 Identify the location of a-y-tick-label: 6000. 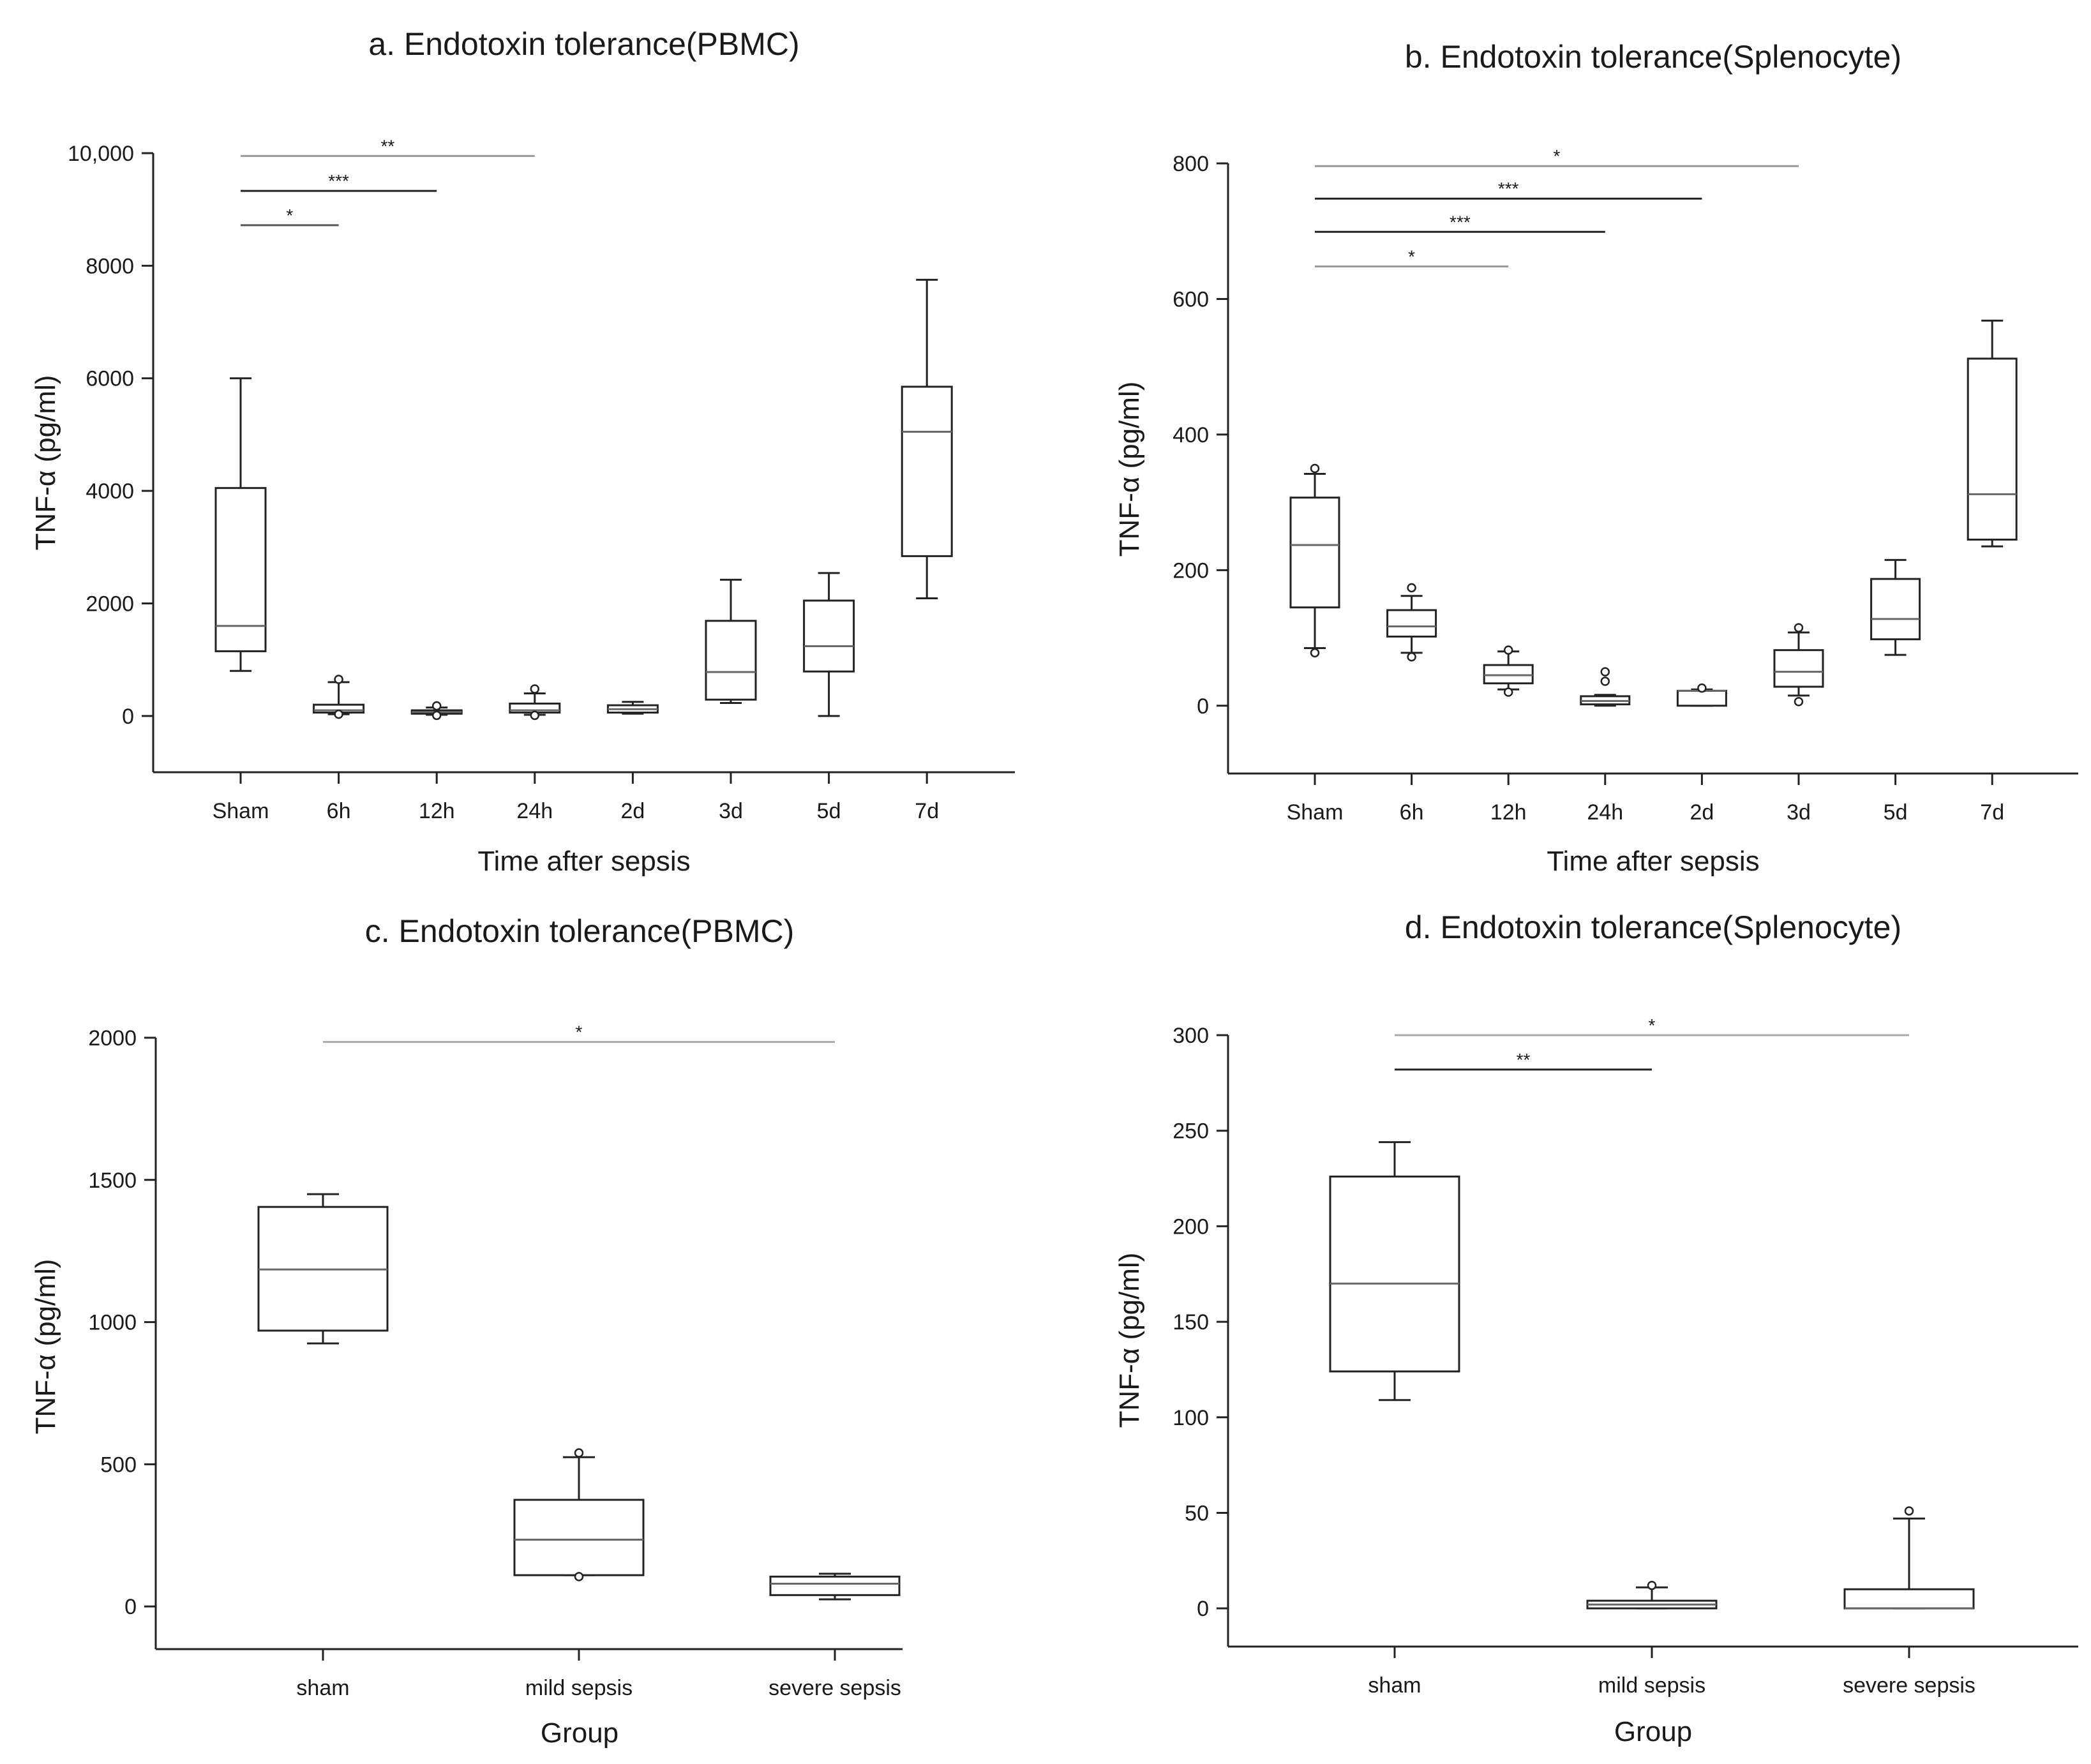
(110, 379).